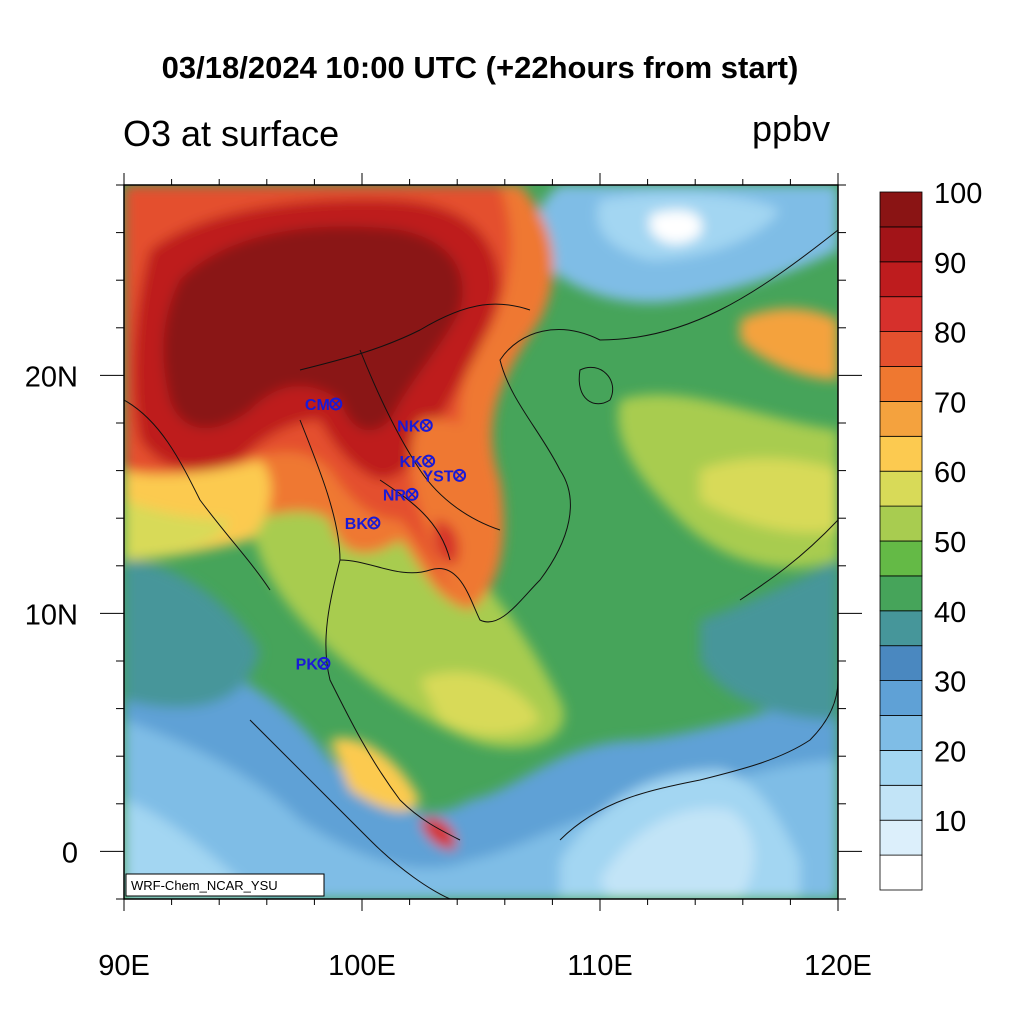 The image size is (1024, 1024). I want to click on station-cm: CM, so click(324, 405).